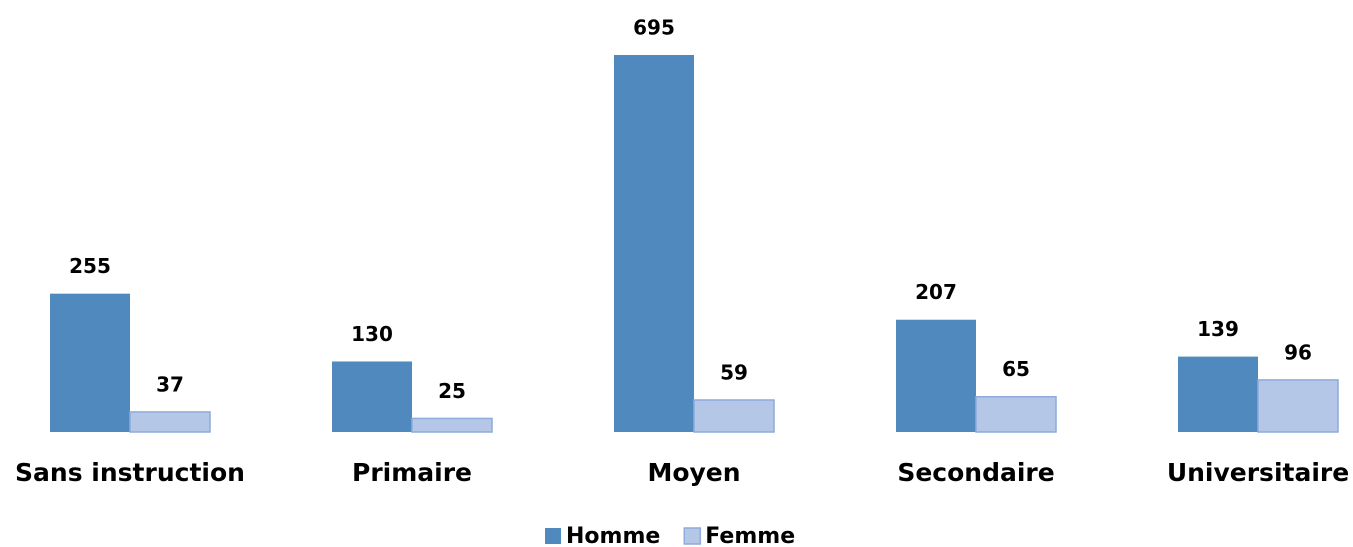 This screenshot has height=547, width=1353. Describe the element at coordinates (975, 472) in the screenshot. I see `x-tick-label: Secondaire` at that location.